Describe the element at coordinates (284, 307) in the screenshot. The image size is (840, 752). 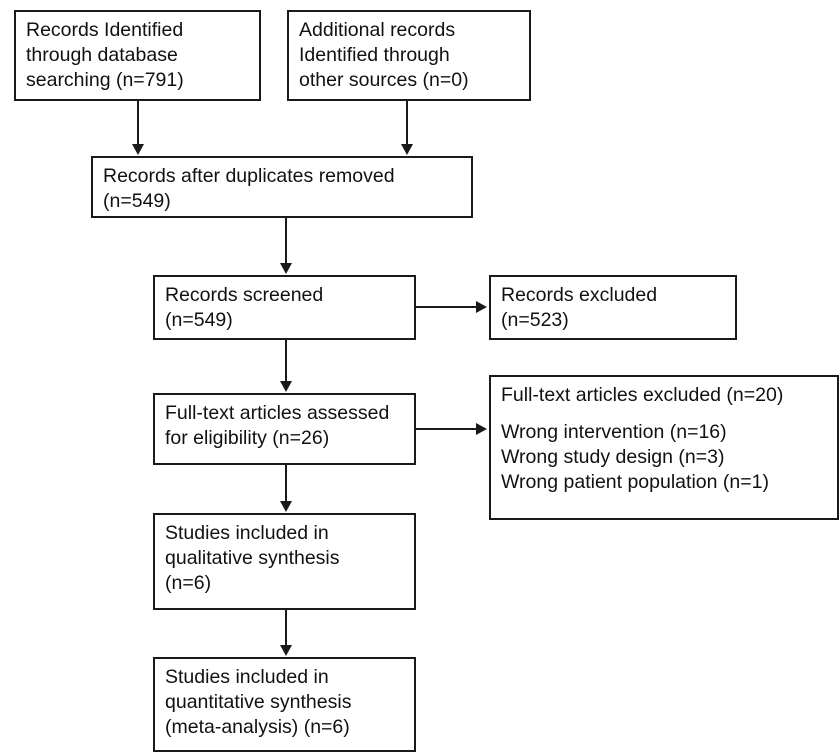
I see `box-records-screened: Records screened (n=549)` at that location.